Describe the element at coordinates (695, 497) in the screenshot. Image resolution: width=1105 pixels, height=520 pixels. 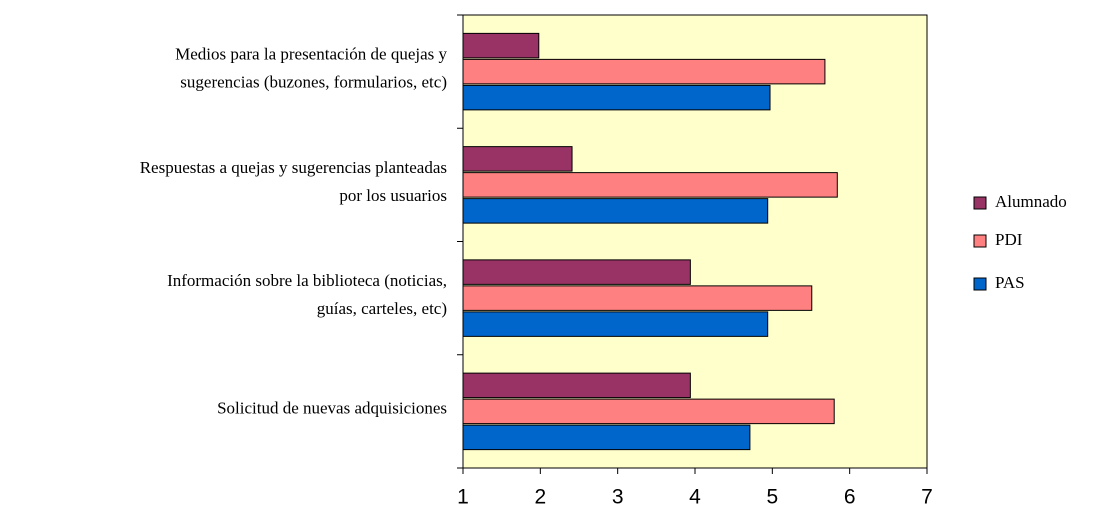
I see `x-tick-label: 4` at that location.